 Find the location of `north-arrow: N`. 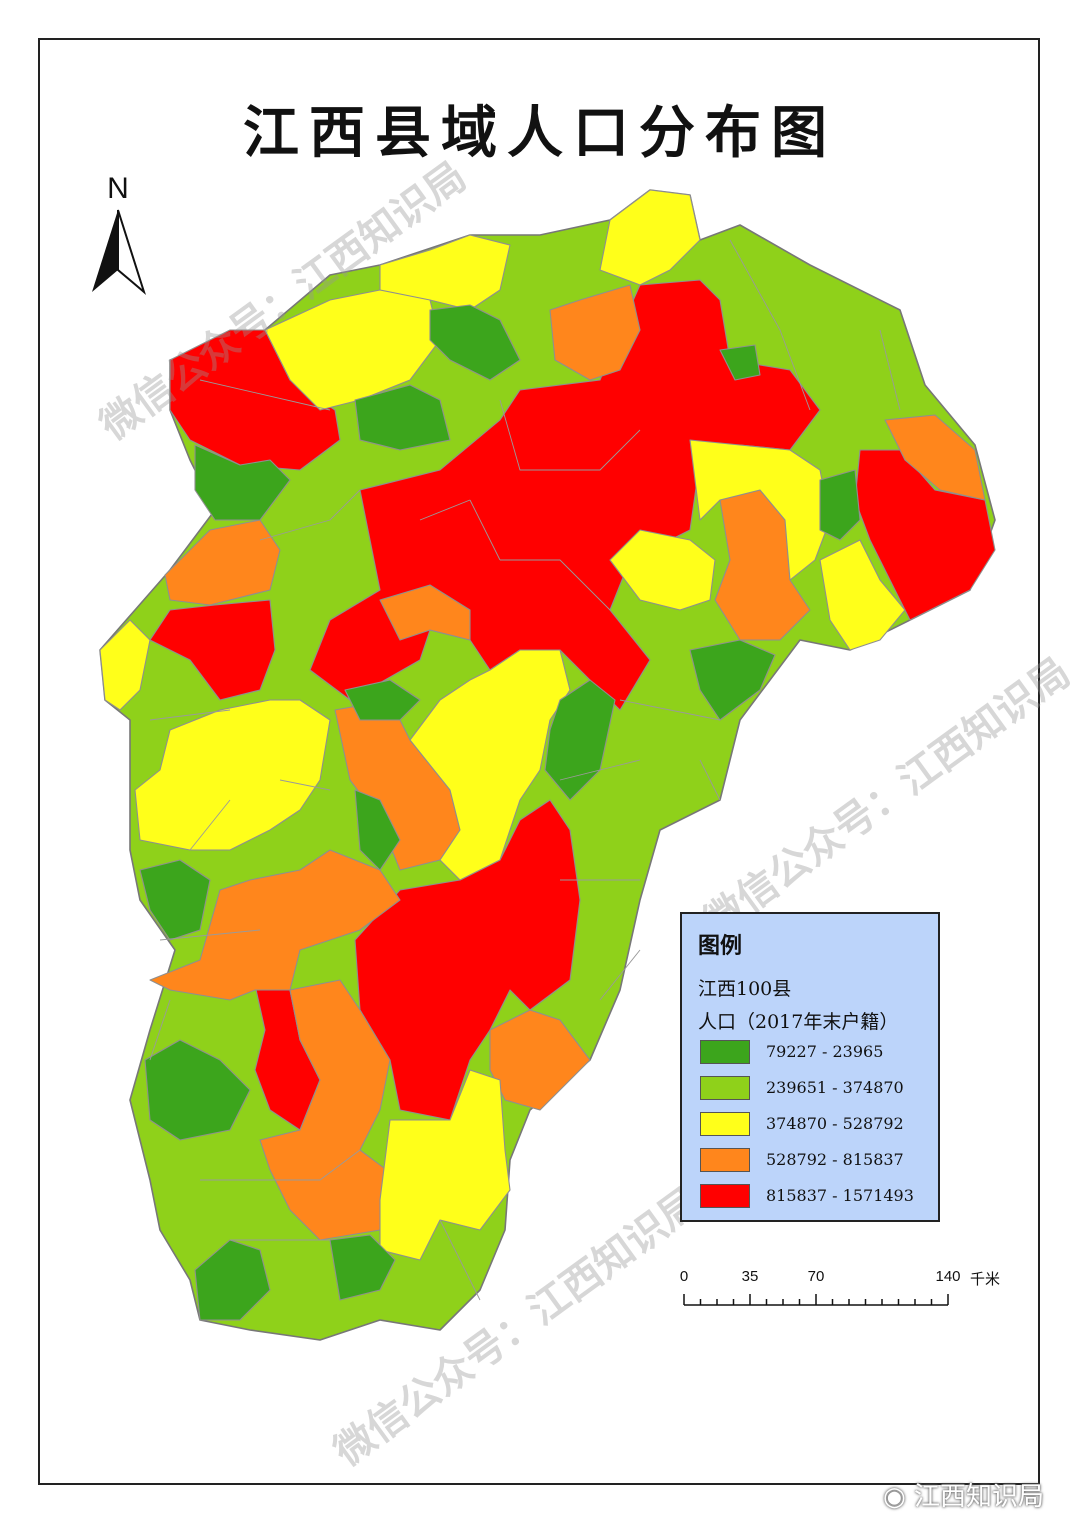

north-arrow: N is located at coordinates (118, 237).